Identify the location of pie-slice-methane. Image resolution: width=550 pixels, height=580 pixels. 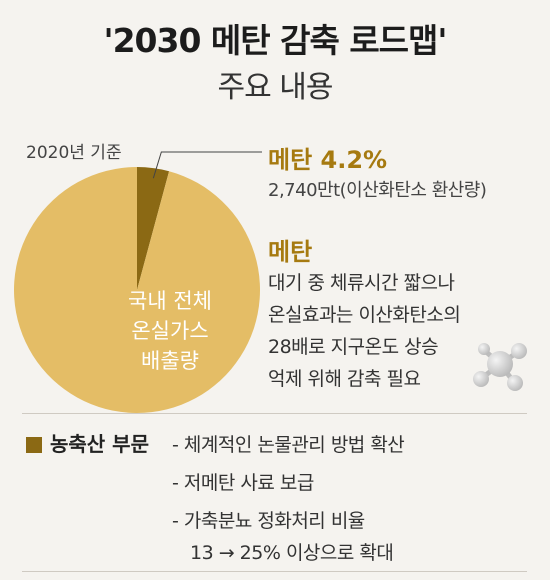
(153, 228).